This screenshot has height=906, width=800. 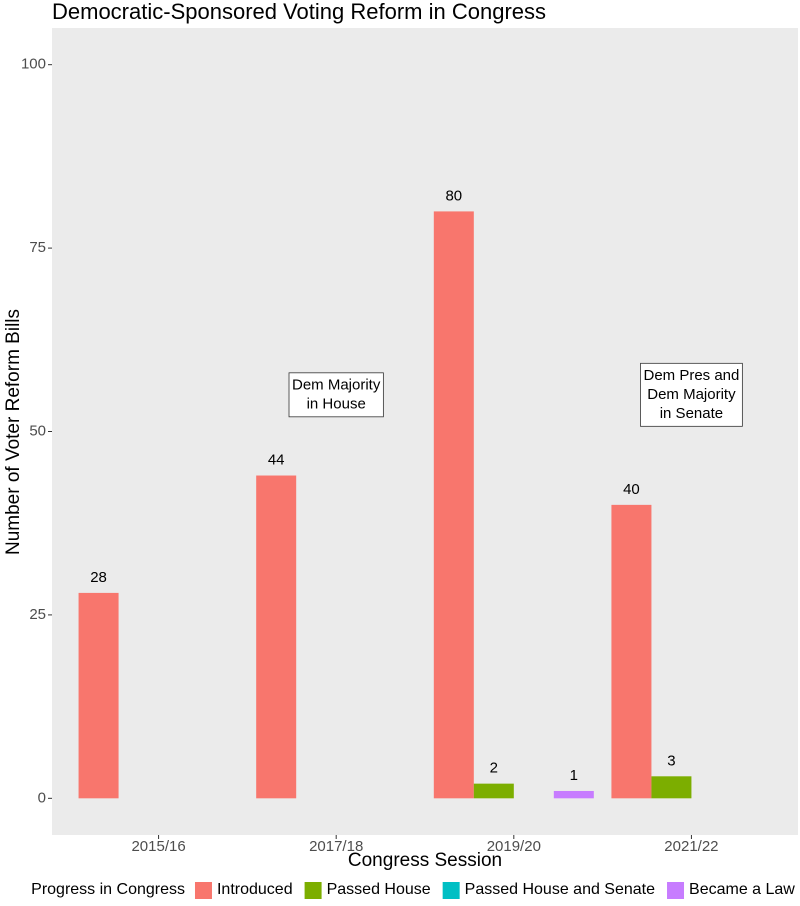 What do you see at coordinates (379, 889) in the screenshot?
I see `legend-label: Passed House` at bounding box center [379, 889].